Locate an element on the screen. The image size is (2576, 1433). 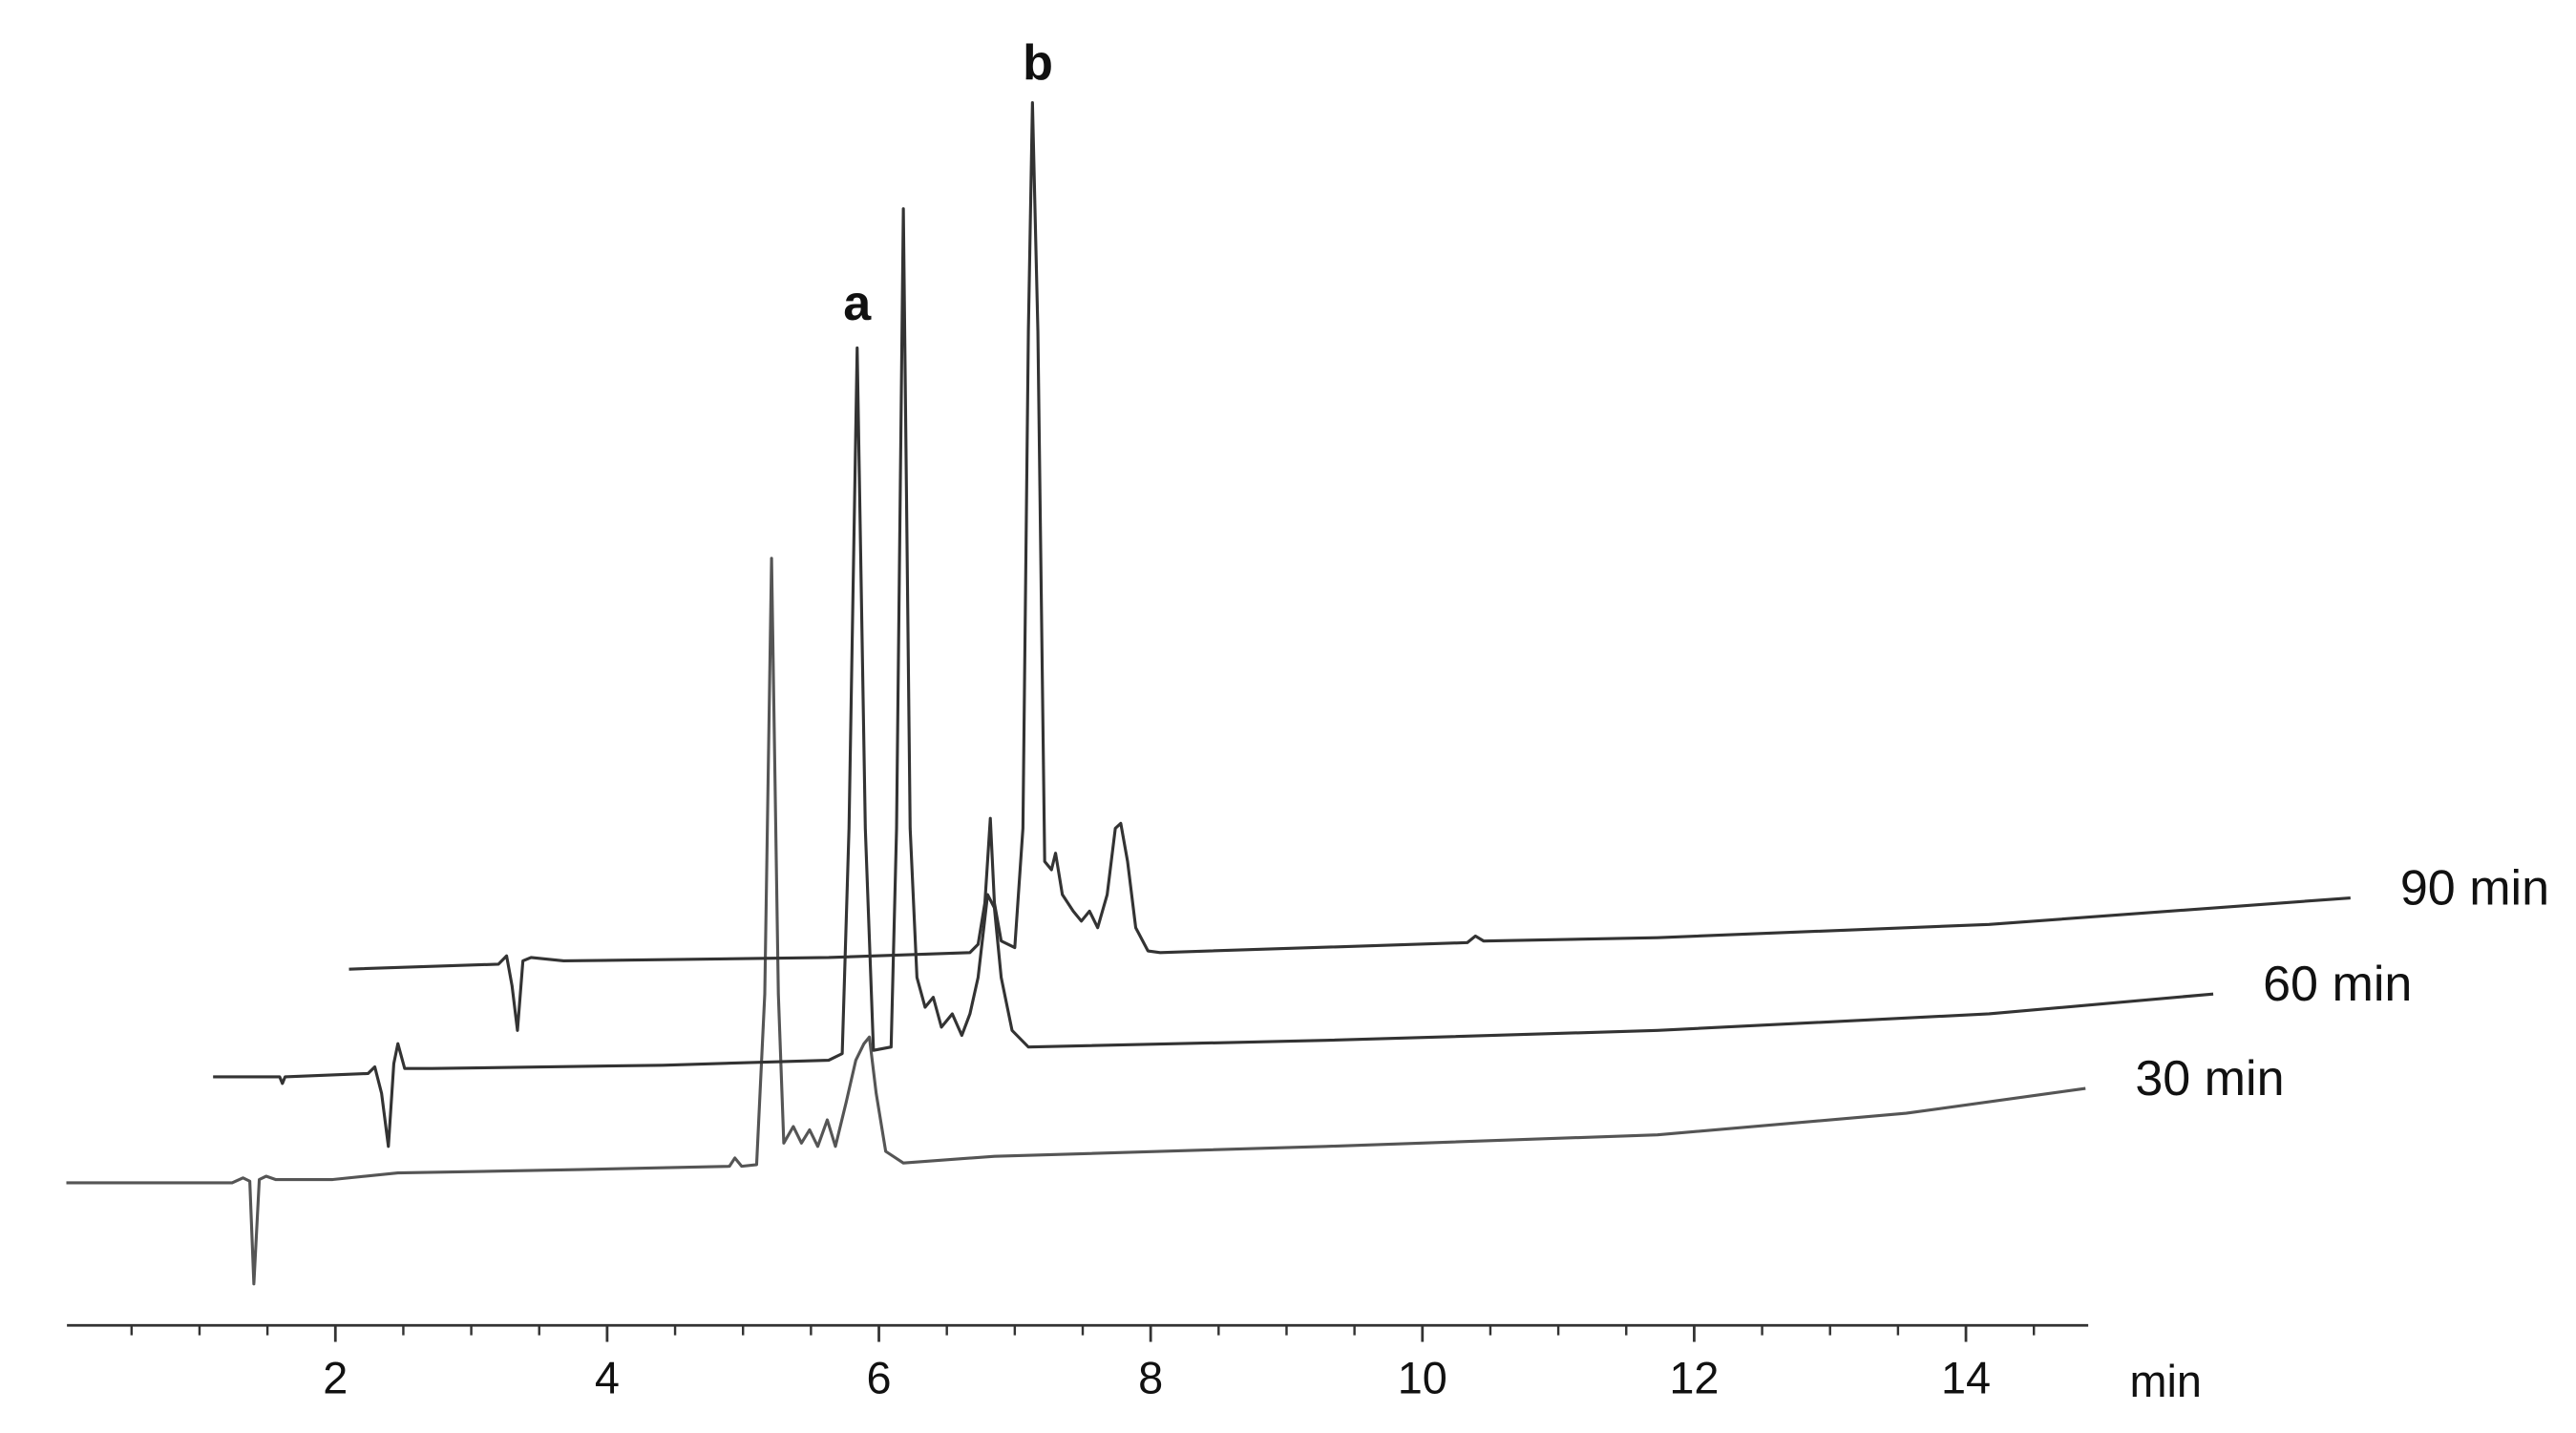
x-tick-label: 14 is located at coordinates (1966, 1378).